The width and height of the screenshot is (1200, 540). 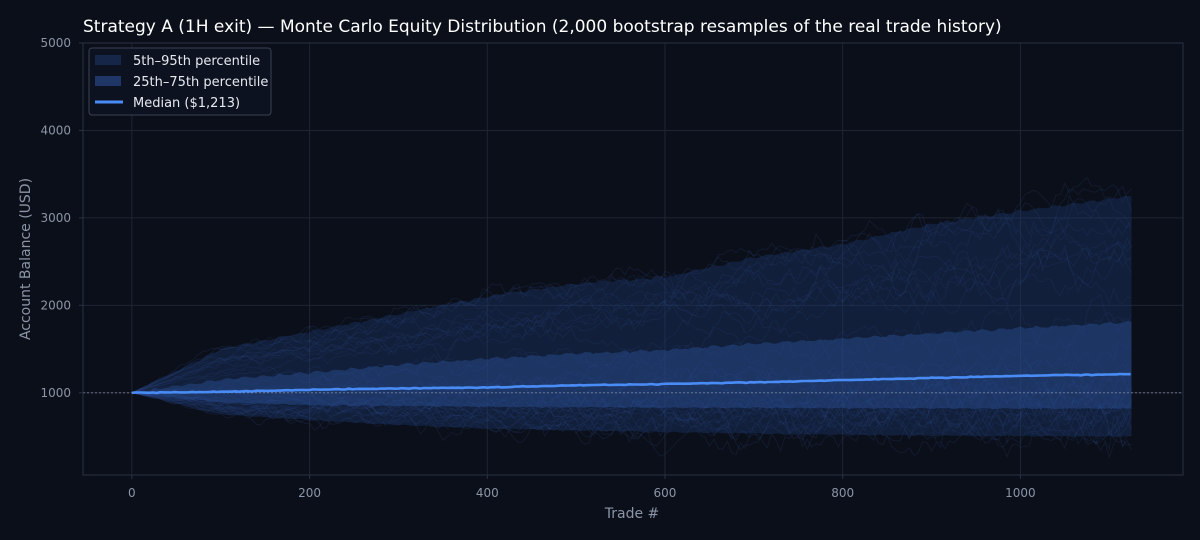 I want to click on legend-box, so click(x=180, y=81).